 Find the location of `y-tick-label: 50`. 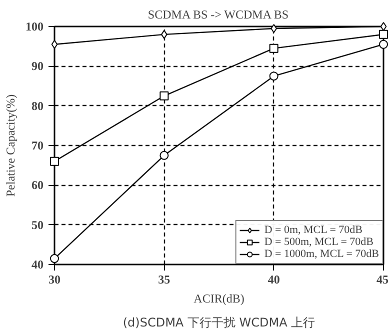

y-tick-label: 50 is located at coordinates (38, 225).